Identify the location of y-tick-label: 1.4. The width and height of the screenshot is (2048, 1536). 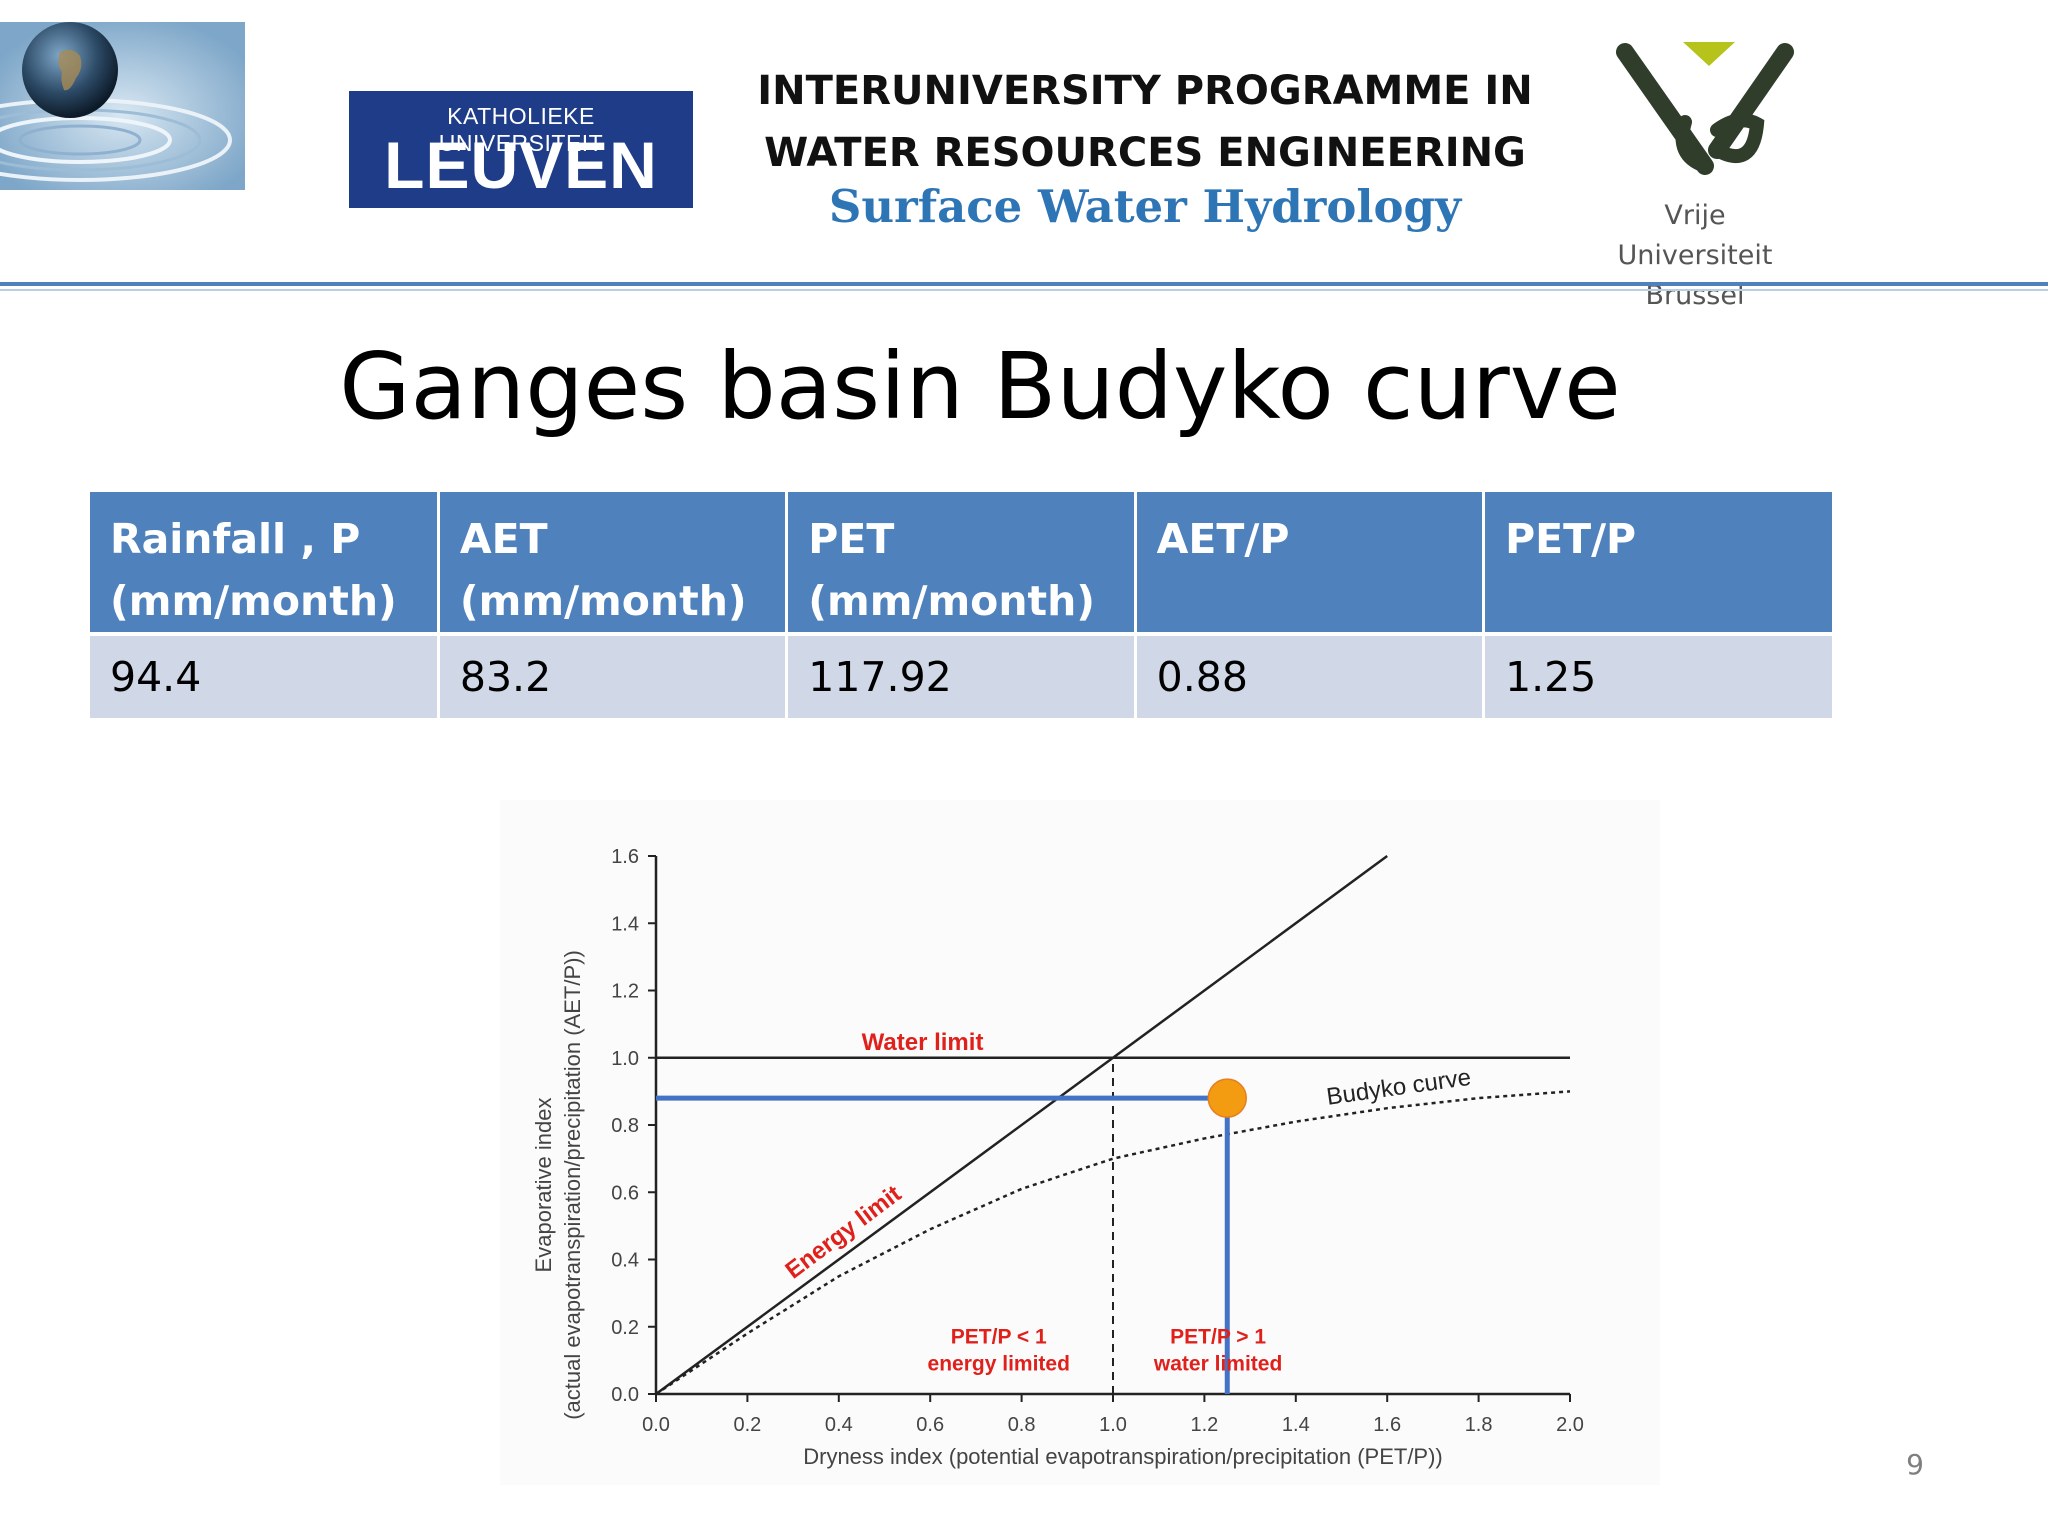
(625, 924).